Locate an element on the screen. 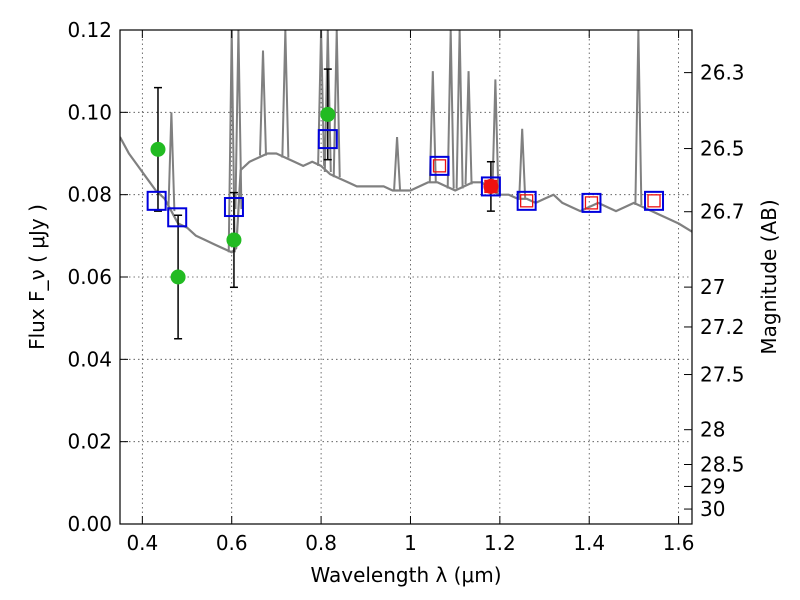 This screenshot has height=600, width=800. y-tick-label: 0.08 is located at coordinates (89, 195).